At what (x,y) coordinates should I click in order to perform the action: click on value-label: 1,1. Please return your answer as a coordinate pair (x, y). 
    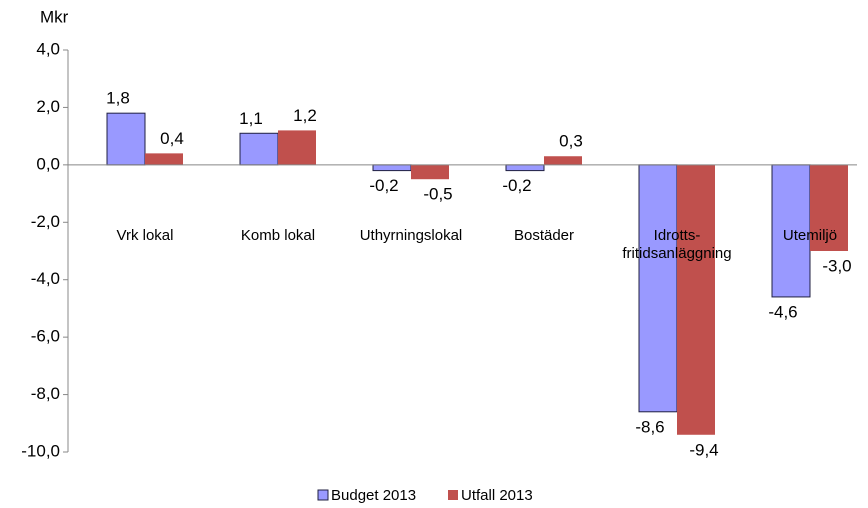
    Looking at the image, I should click on (251, 118).